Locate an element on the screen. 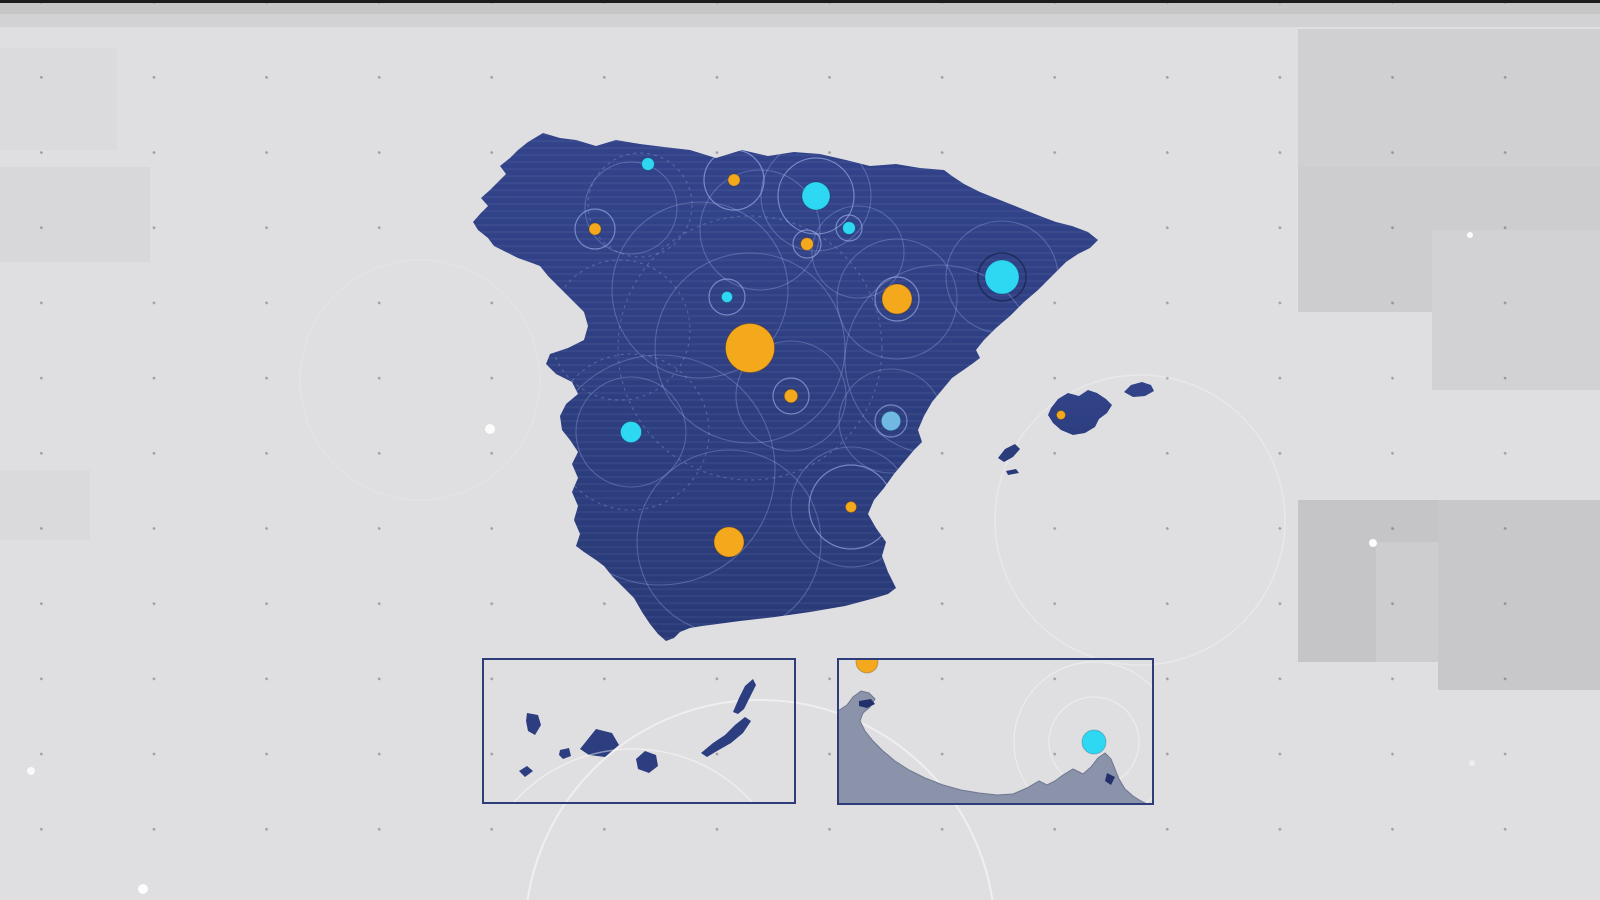 The height and width of the screenshot is (900, 1600). inset-city-markers is located at coordinates (981, 707).